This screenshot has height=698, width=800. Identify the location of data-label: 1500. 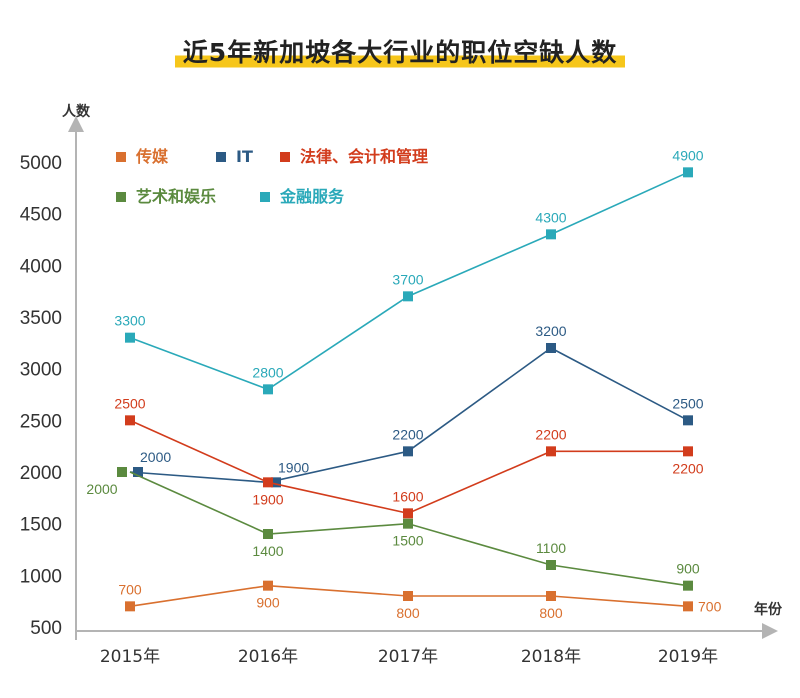
(407, 541).